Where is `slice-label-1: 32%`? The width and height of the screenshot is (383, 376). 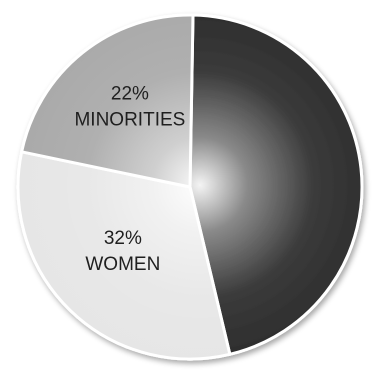
slice-label-1: 32% is located at coordinates (123, 238).